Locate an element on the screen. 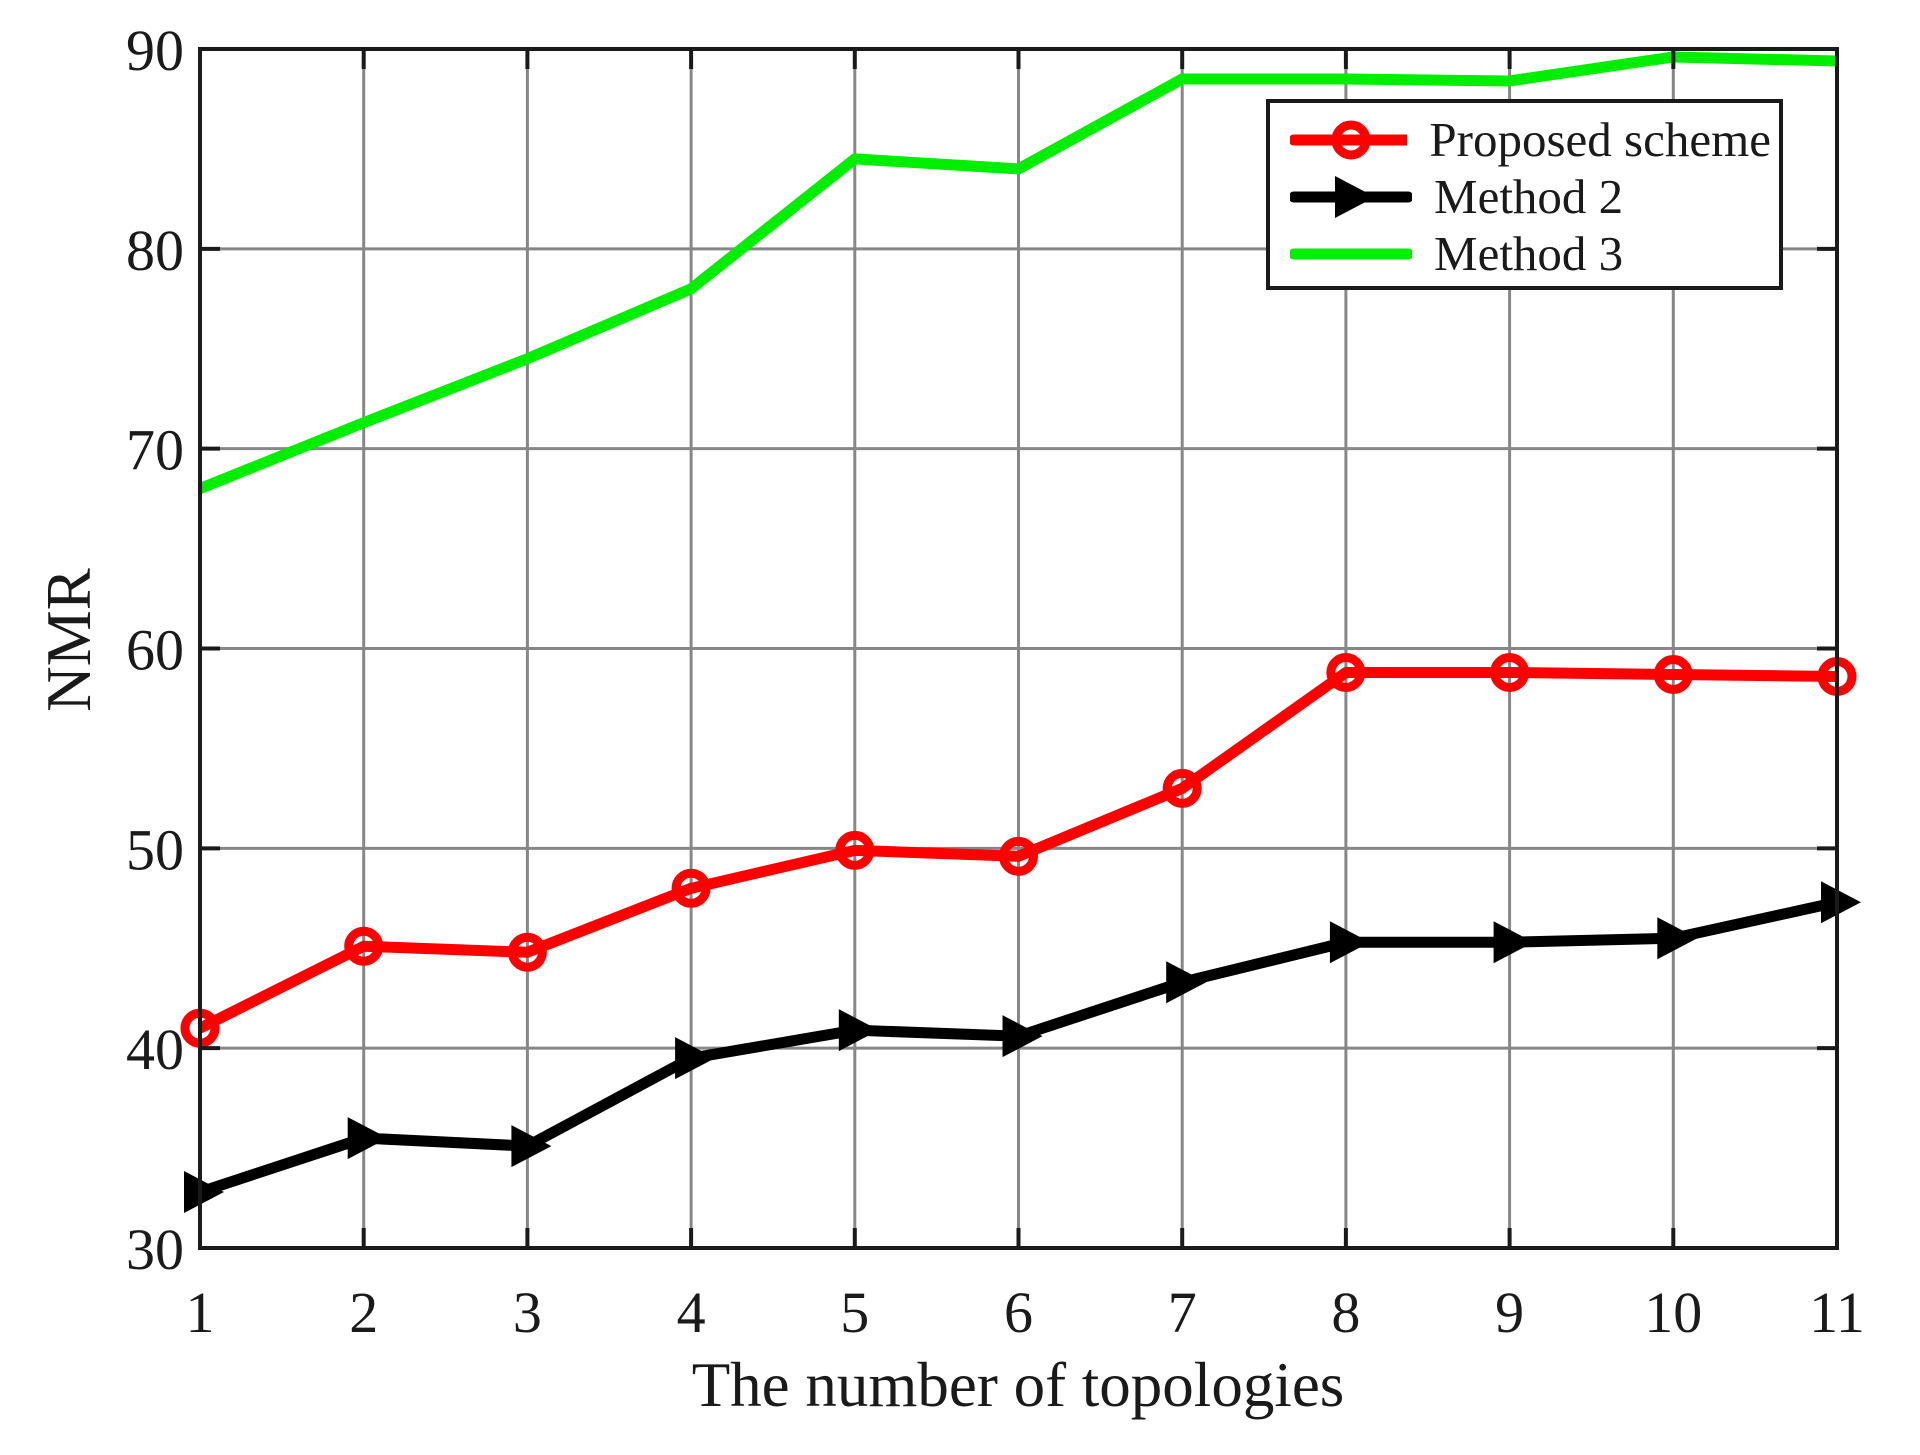 The height and width of the screenshot is (1455, 1920). x-tick-label: 4 is located at coordinates (691, 1312).